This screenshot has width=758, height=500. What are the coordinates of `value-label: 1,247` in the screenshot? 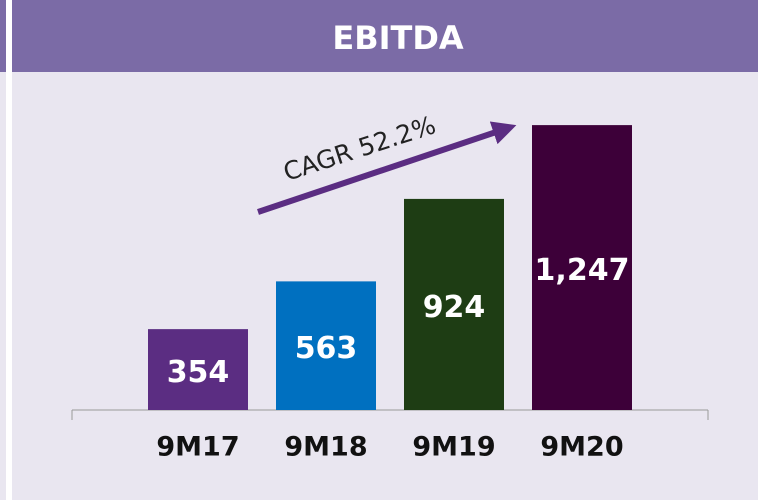 It's located at (582, 270).